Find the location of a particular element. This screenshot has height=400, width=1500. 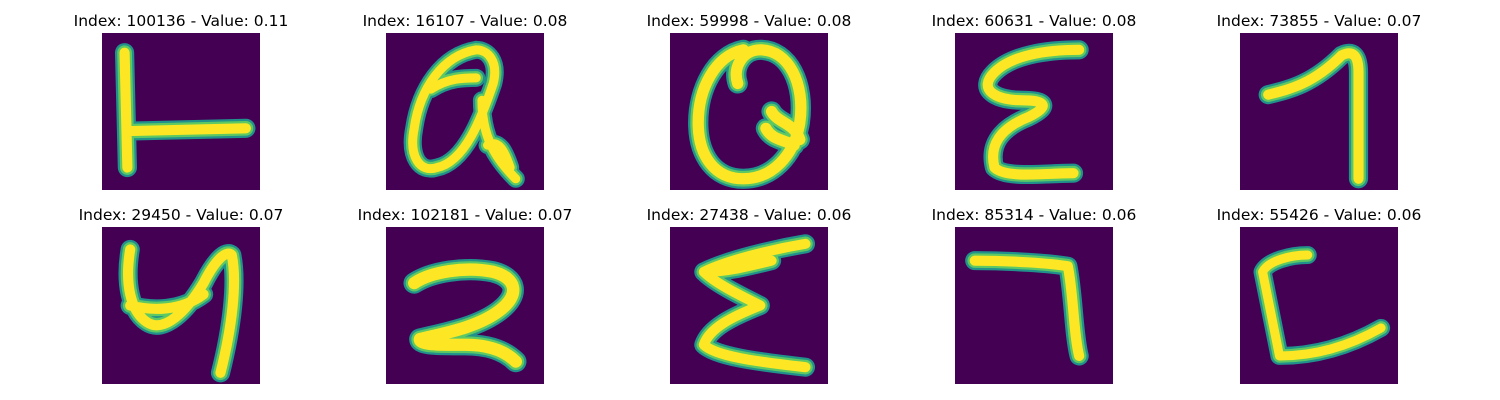

grid-panel: Index: 27438 - Value: 0.06 is located at coordinates (749, 294).